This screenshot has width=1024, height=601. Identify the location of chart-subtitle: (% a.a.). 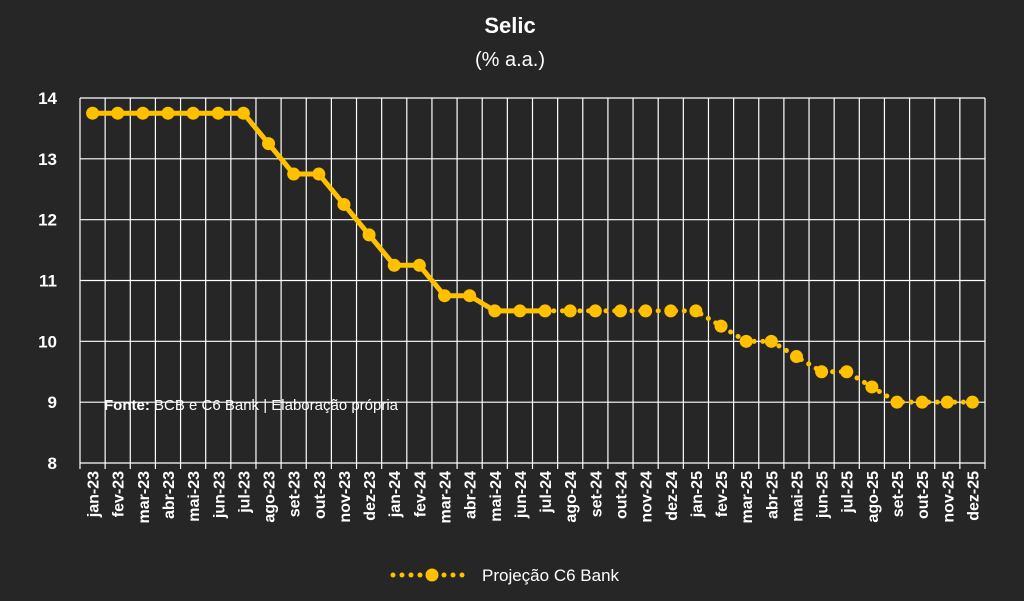
(510, 60).